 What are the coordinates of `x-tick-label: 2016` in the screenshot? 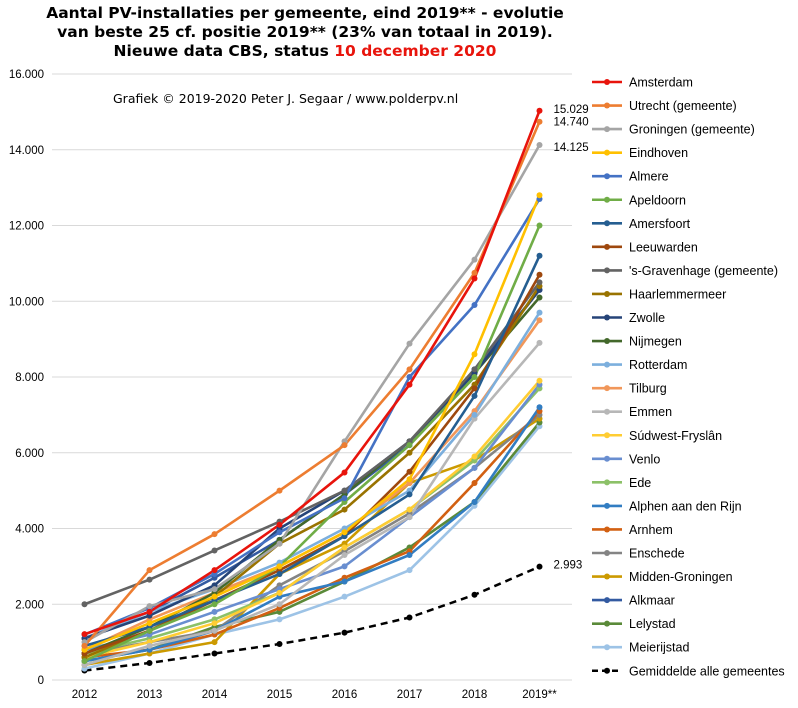 It's located at (345, 695).